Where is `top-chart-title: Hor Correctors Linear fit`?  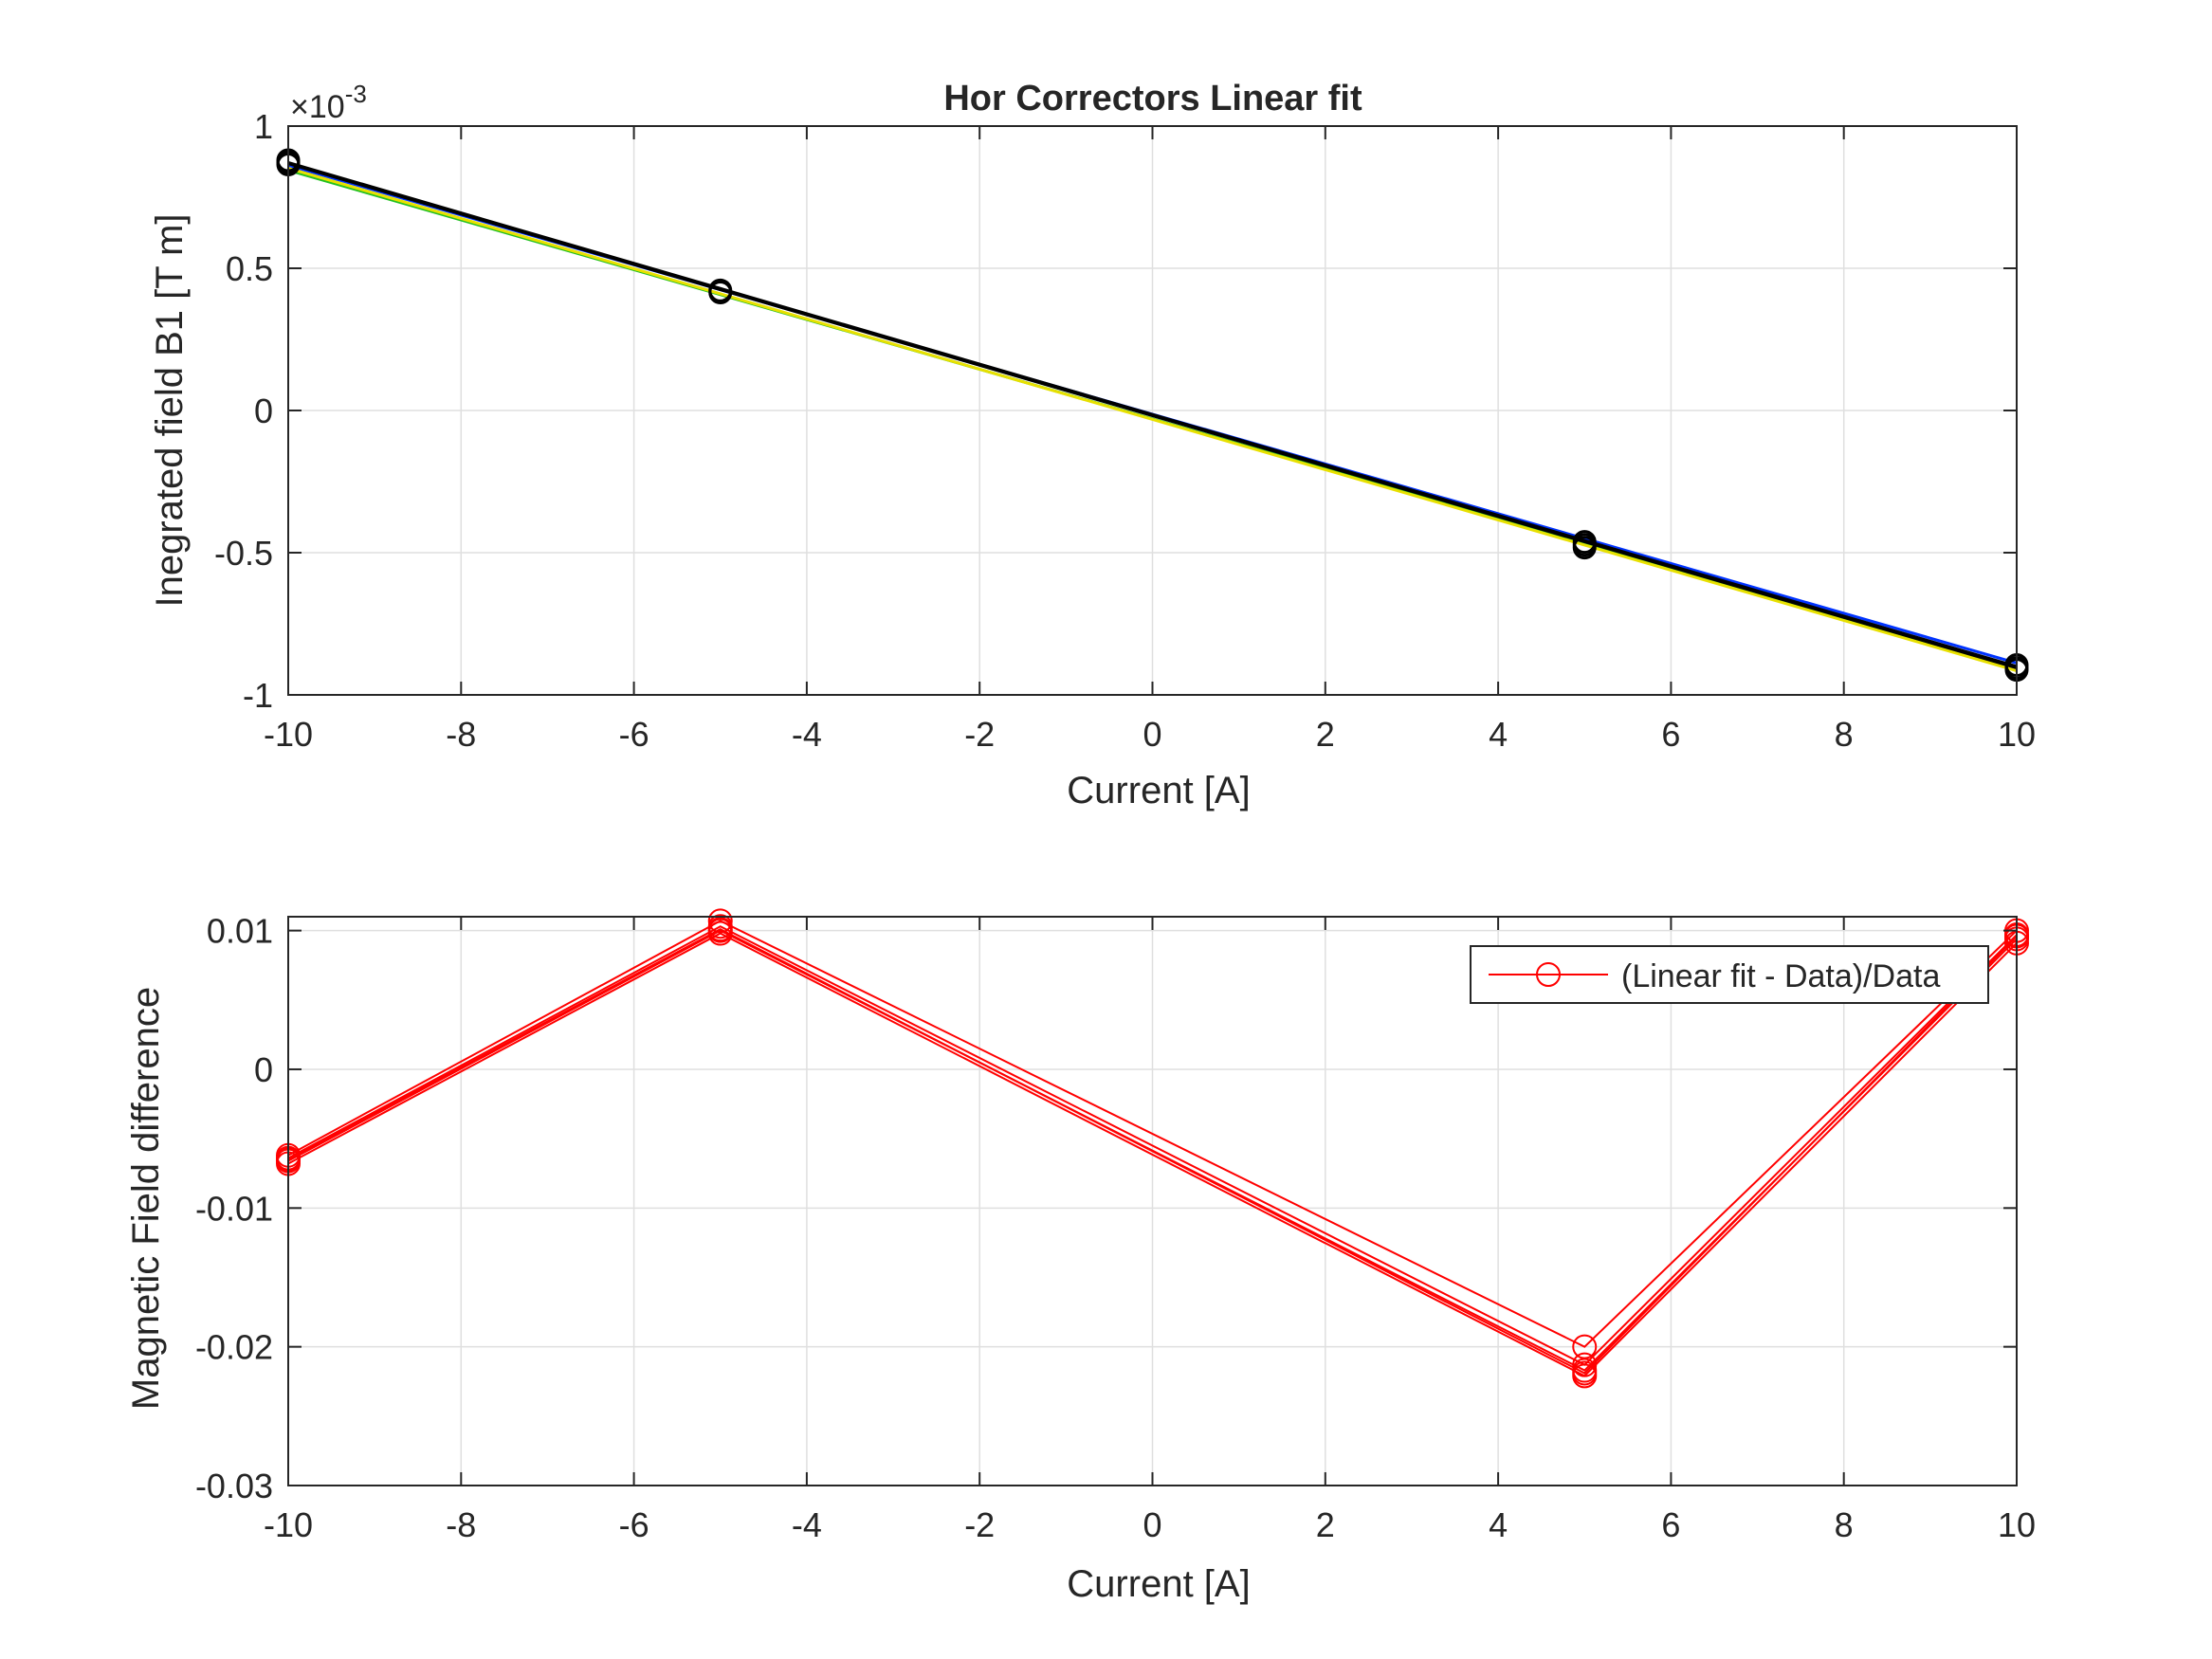
top-chart-title: Hor Correctors Linear fit is located at coordinates (1152, 98).